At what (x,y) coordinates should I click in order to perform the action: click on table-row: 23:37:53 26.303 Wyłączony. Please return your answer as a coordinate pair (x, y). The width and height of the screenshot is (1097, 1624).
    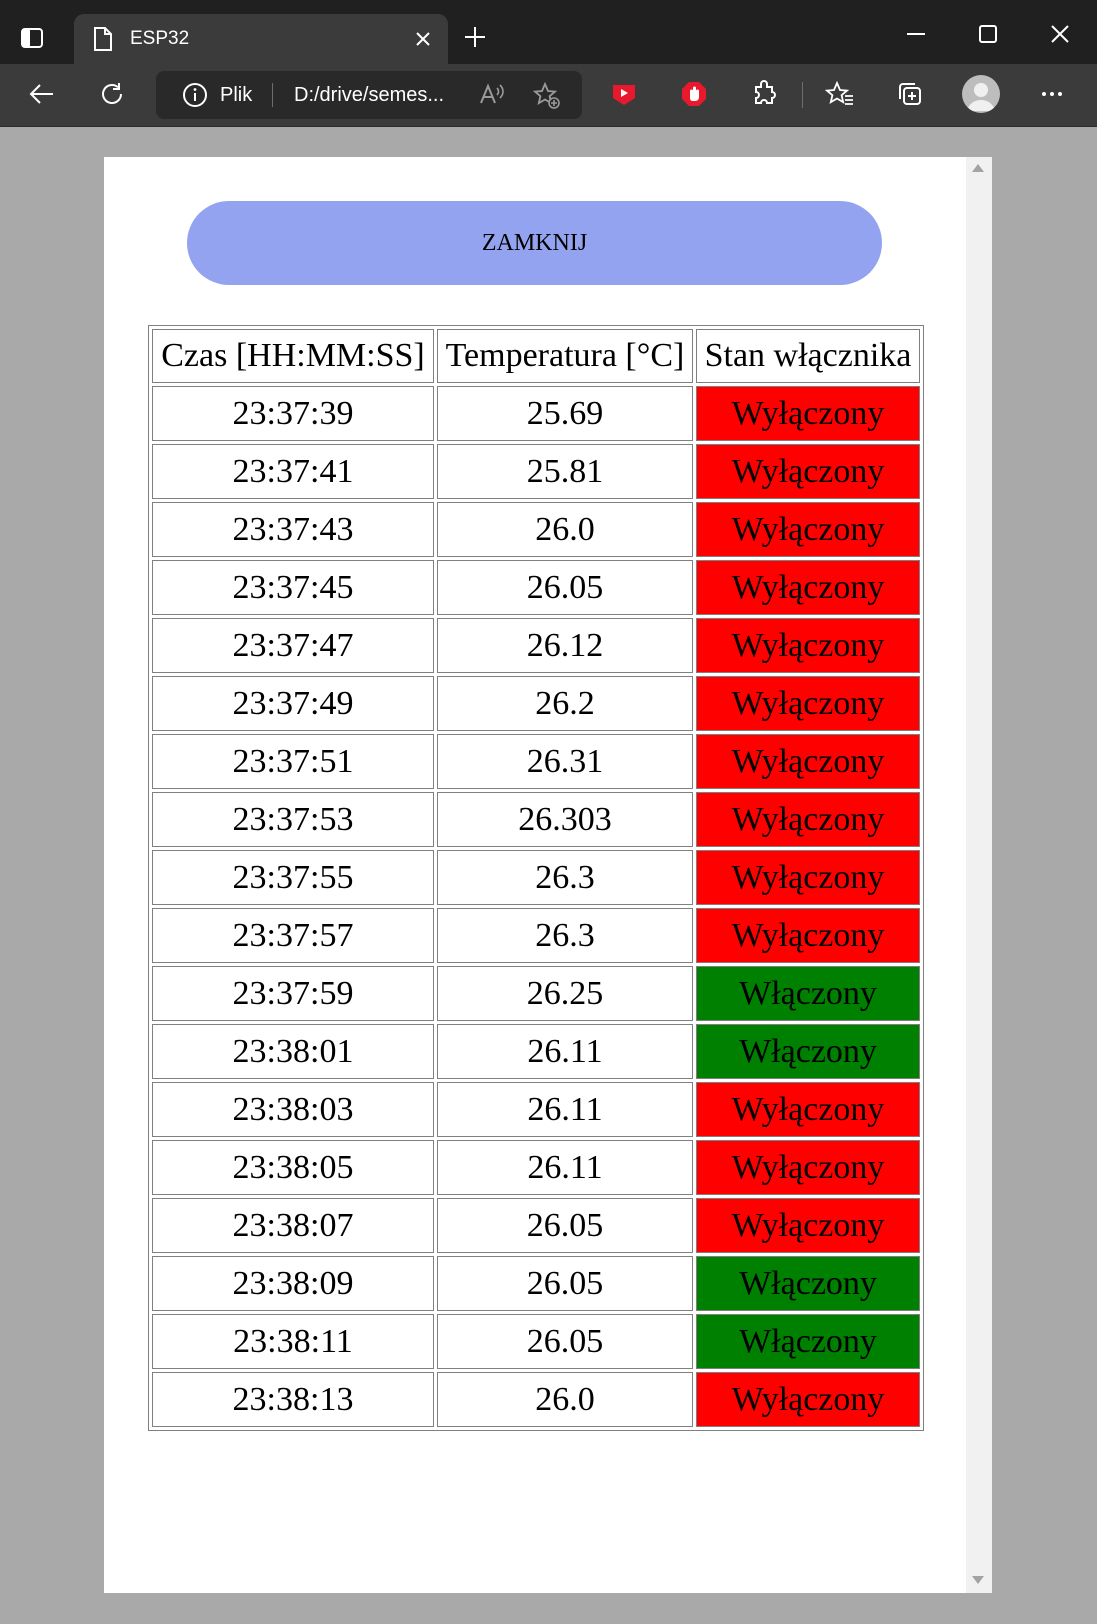
    Looking at the image, I should click on (536, 819).